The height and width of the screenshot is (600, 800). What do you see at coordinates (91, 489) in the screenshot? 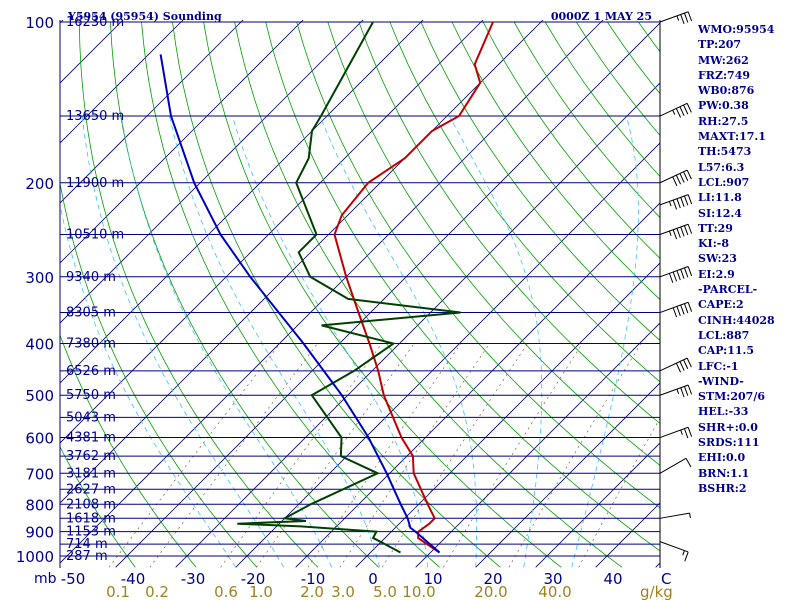
I see `height-label: 2627 m` at bounding box center [91, 489].